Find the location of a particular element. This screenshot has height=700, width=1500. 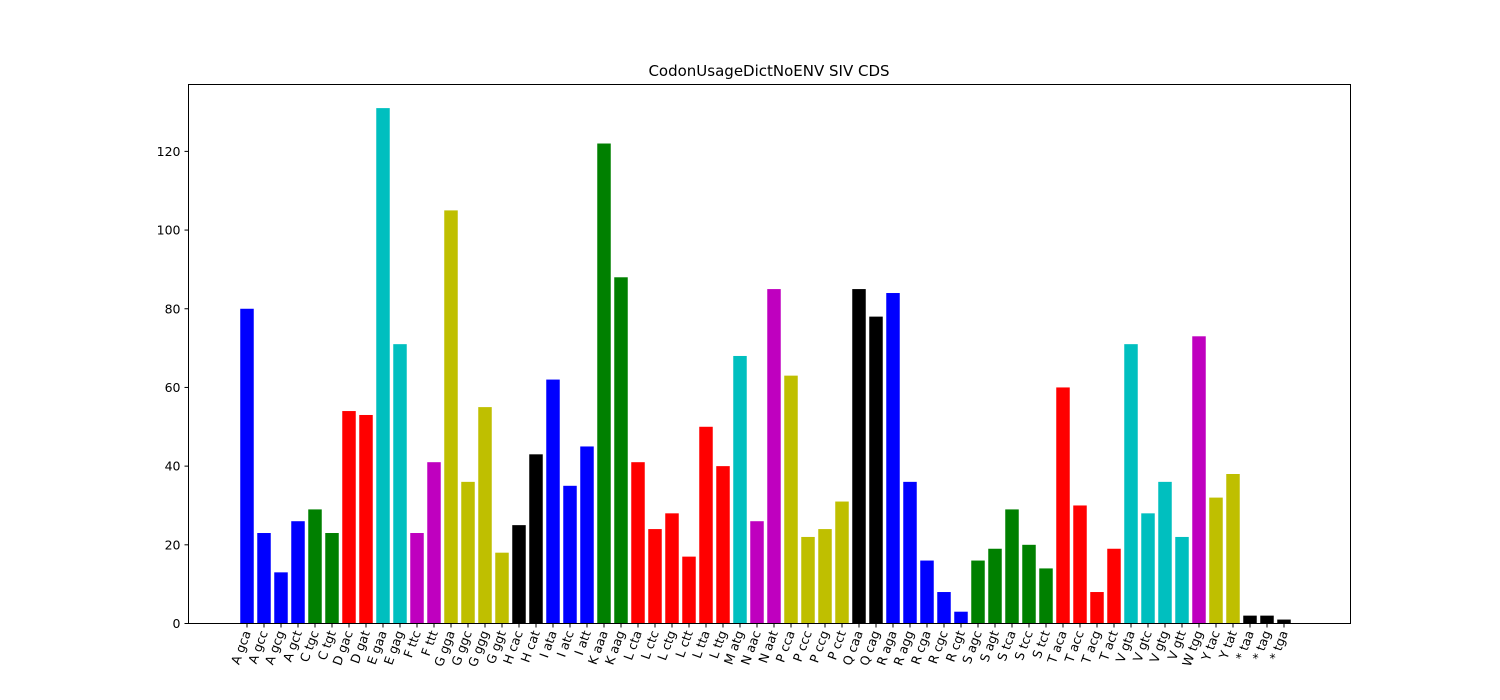

y-tick-label-3: 60 is located at coordinates (173, 387).